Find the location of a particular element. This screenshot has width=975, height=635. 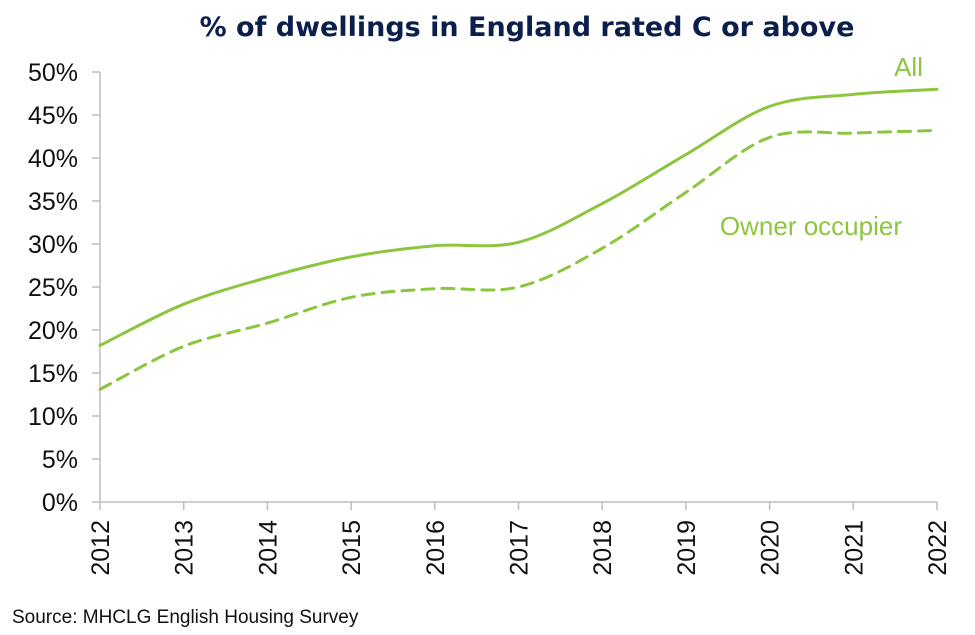

x-tick-label: 2013 is located at coordinates (185, 548).